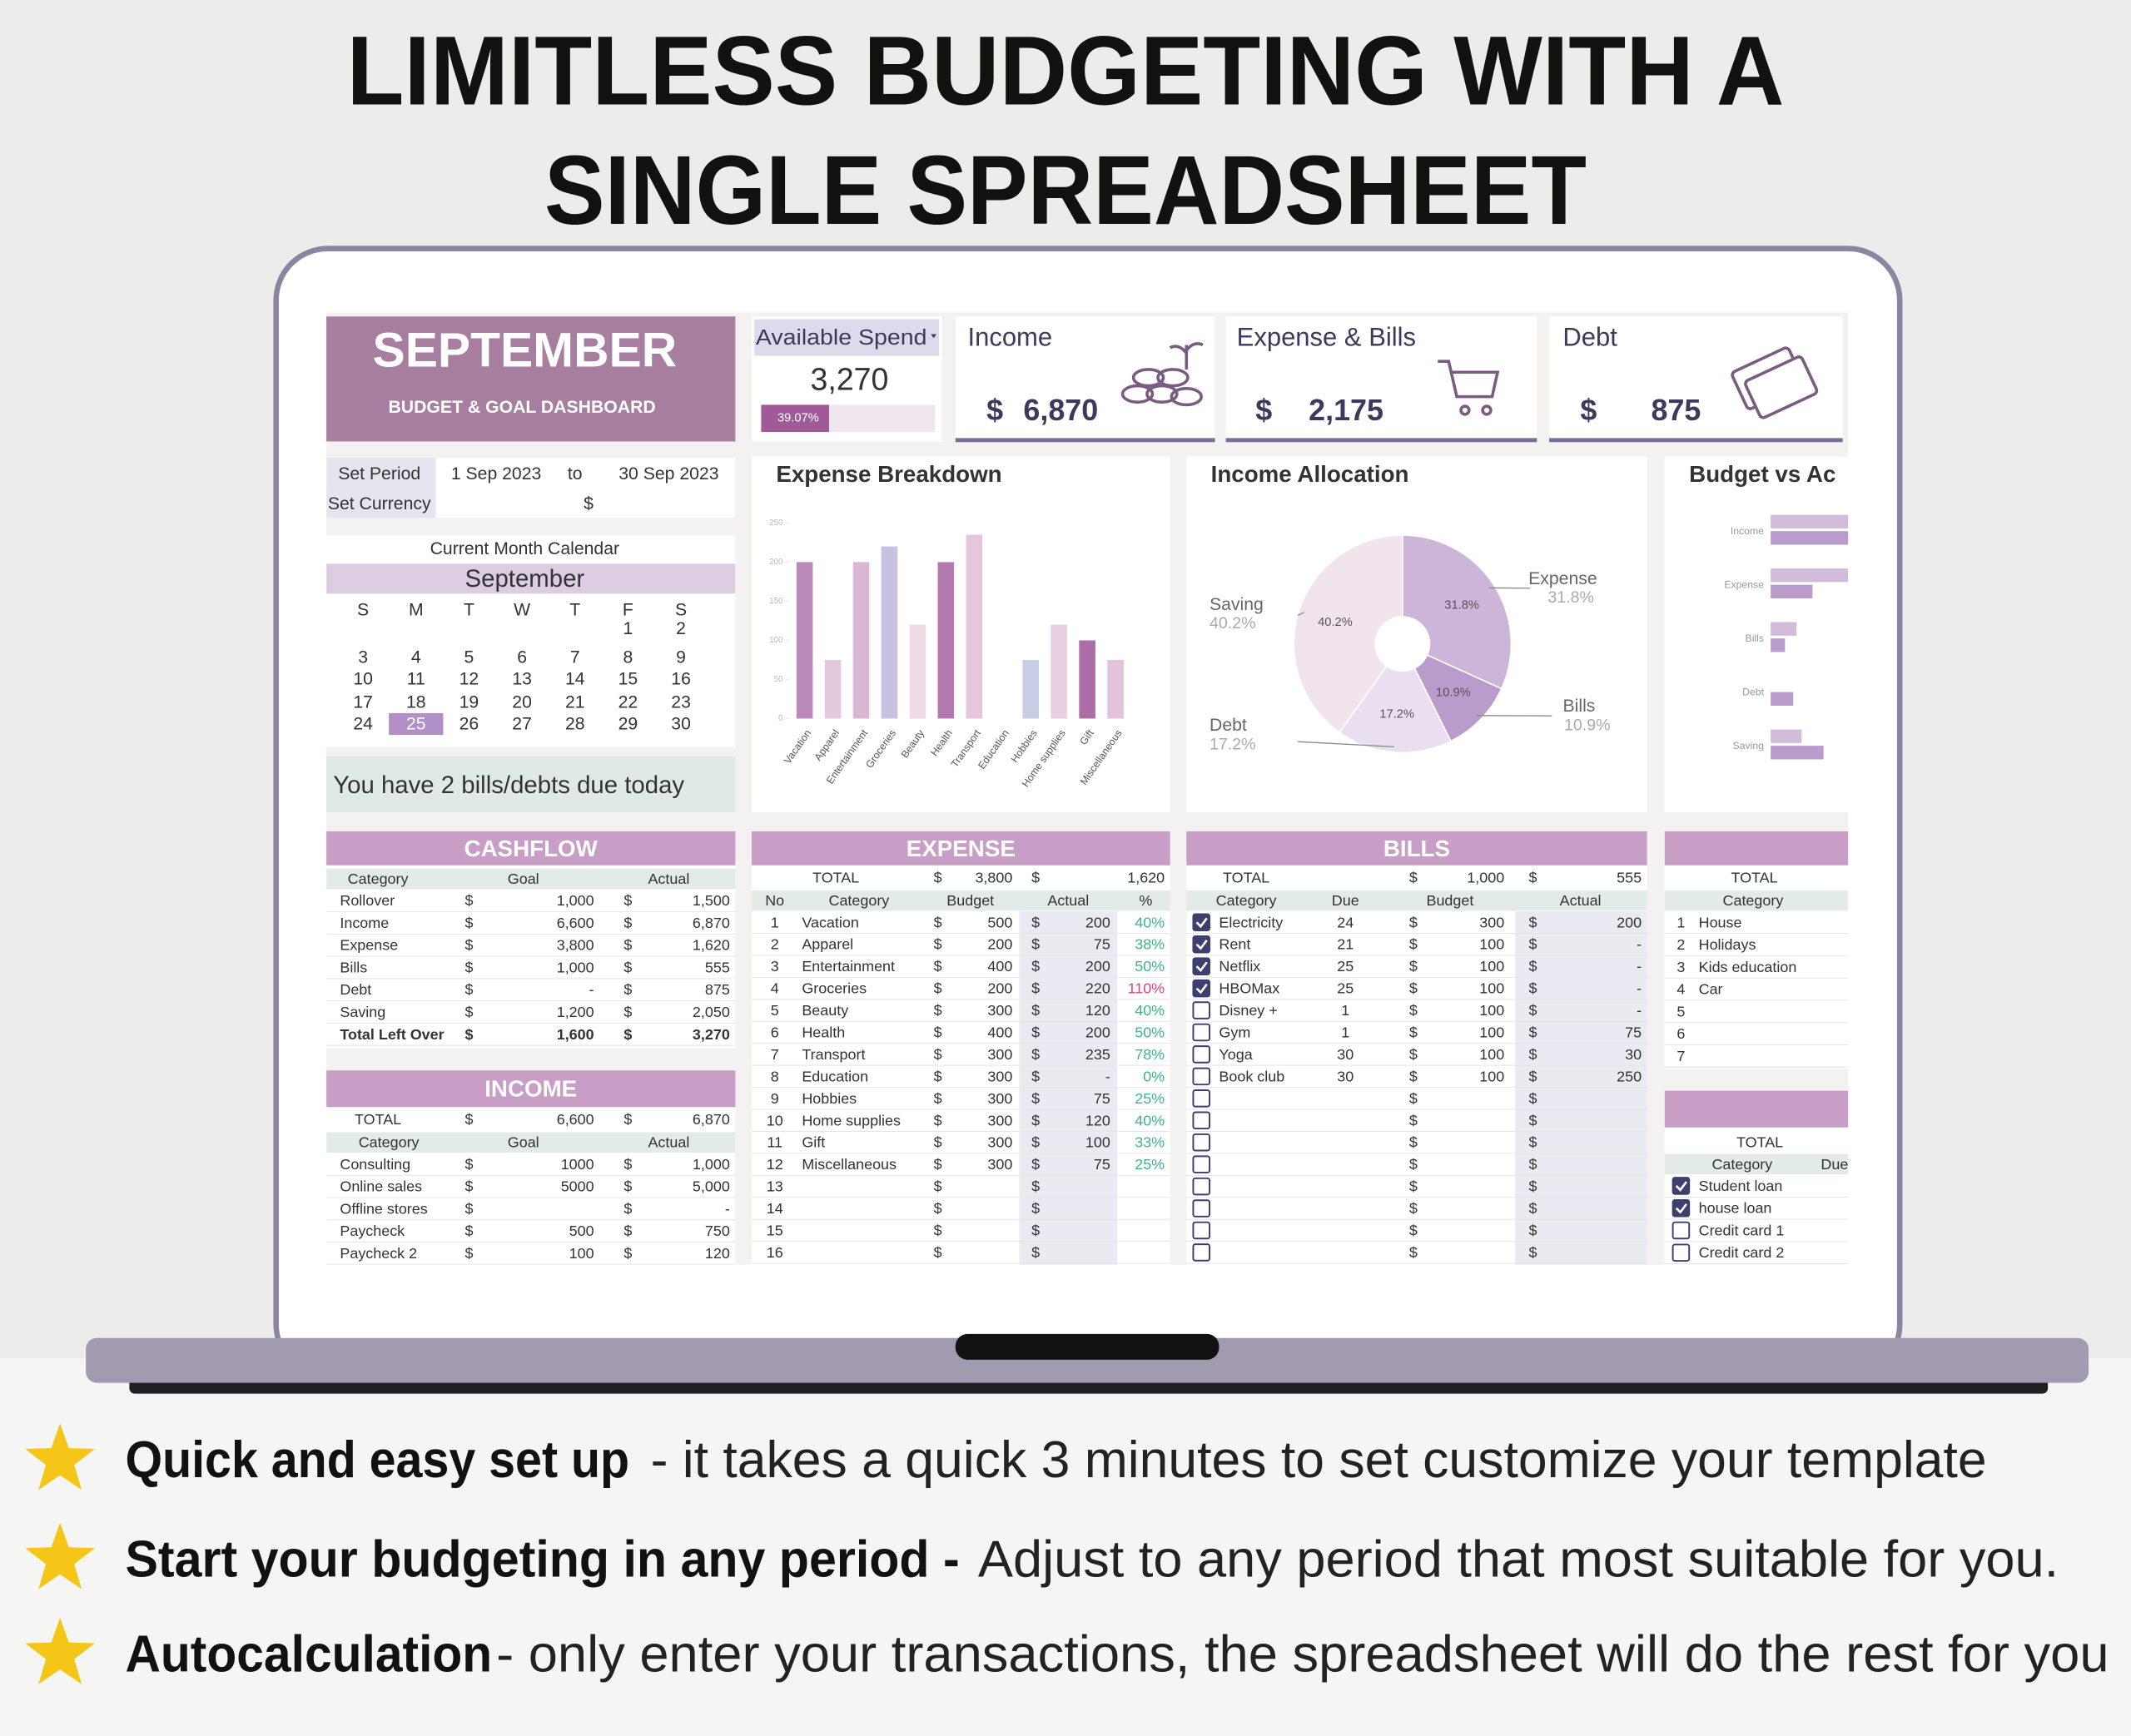 The height and width of the screenshot is (1736, 2131). What do you see at coordinates (711, 1164) in the screenshot?
I see `table-cell: 1,000` at bounding box center [711, 1164].